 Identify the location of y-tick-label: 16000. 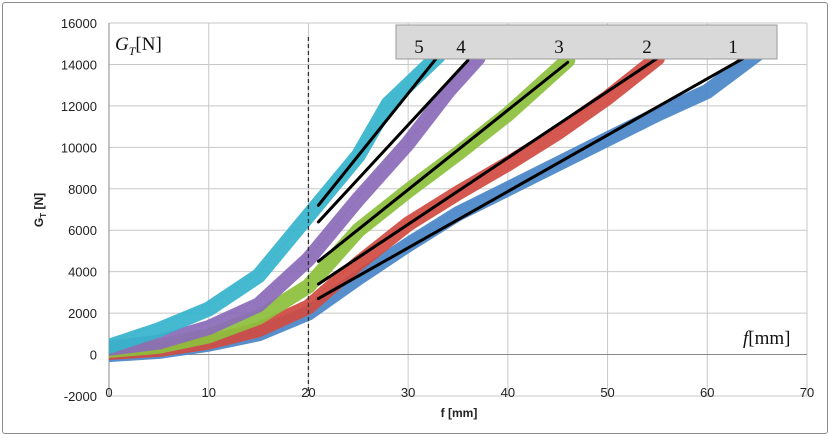
(79, 23).